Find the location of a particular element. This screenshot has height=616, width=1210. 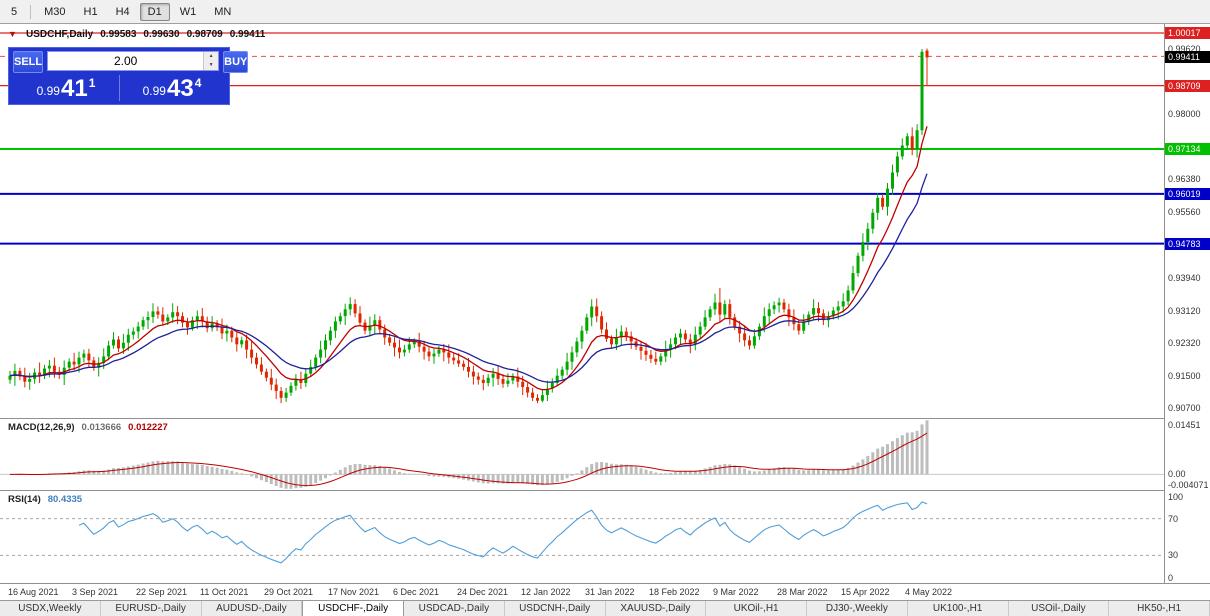

one-click-toggle-icon: ▼ is located at coordinates (12, 34).